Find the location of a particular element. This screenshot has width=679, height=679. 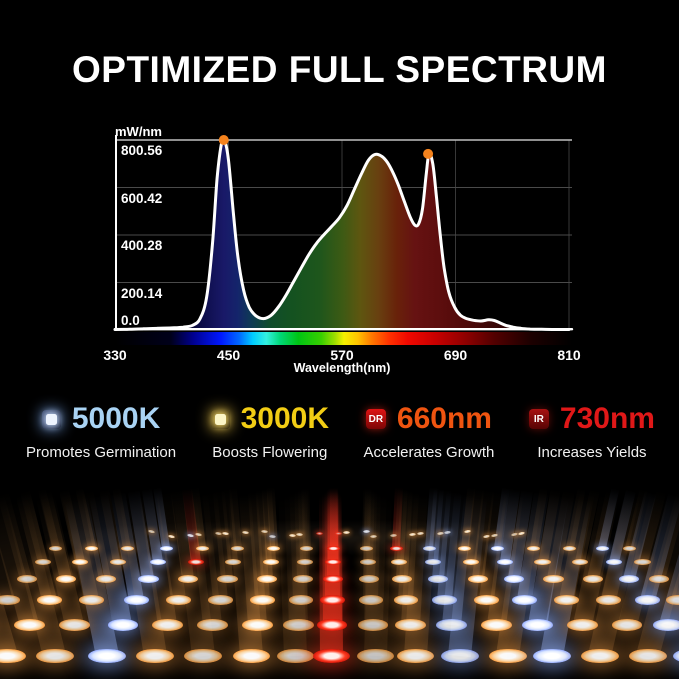

white-led-chip-icon is located at coordinates (51, 419).